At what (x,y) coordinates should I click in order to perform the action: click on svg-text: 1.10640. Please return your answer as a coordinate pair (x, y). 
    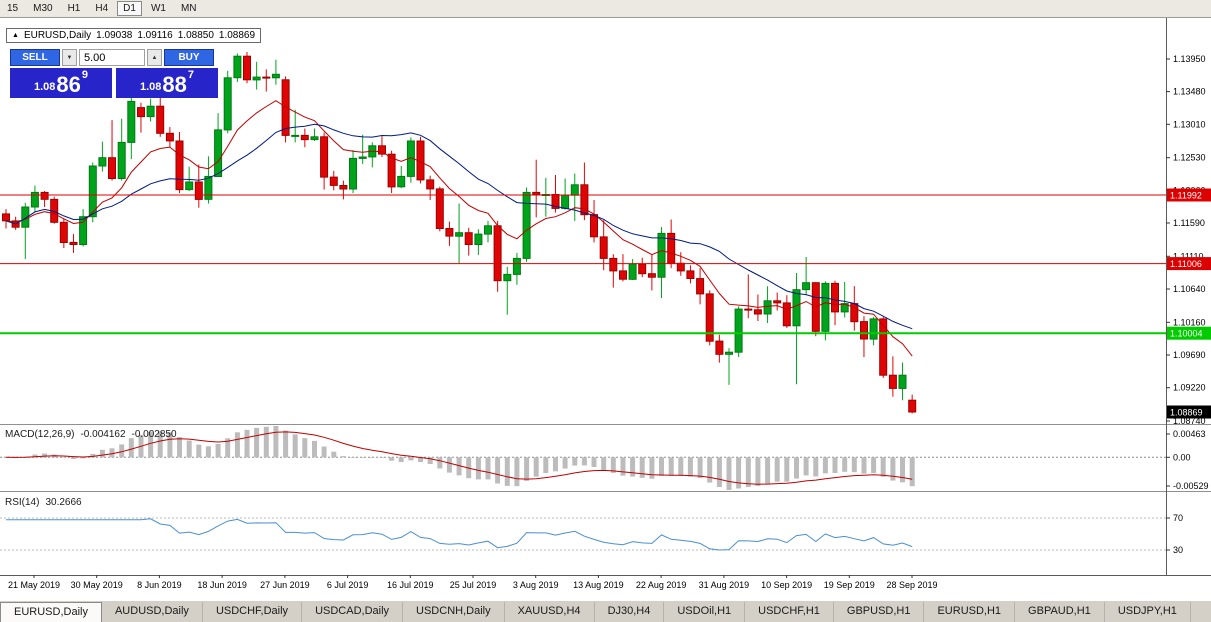
    Looking at the image, I should click on (1189, 289).